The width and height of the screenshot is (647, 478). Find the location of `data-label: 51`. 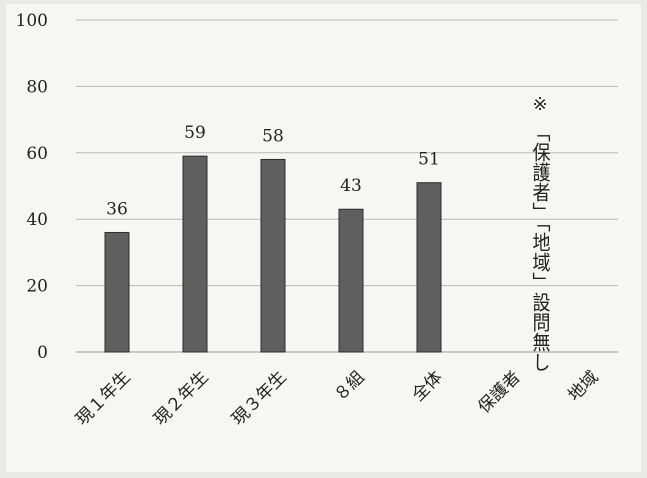

data-label: 51 is located at coordinates (429, 160).